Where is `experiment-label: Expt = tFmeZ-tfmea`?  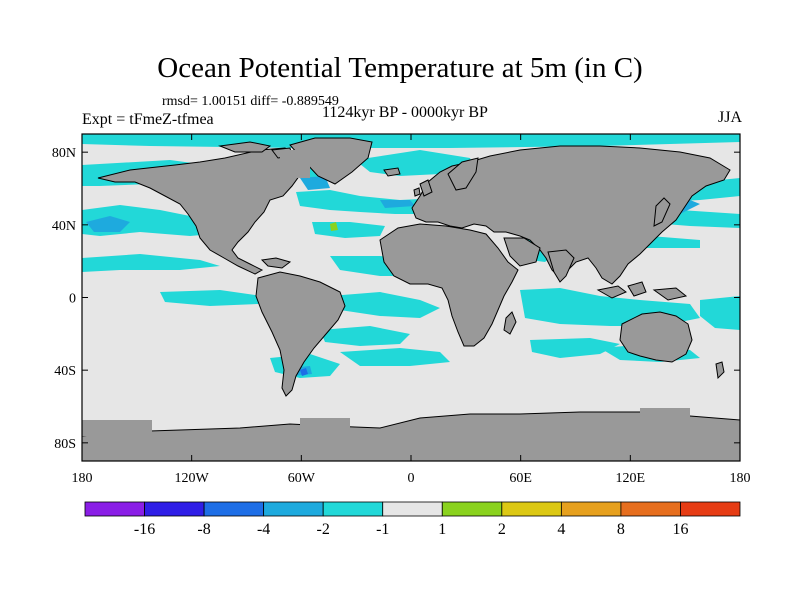
experiment-label: Expt = tFmeZ-tfmea is located at coordinates (148, 119).